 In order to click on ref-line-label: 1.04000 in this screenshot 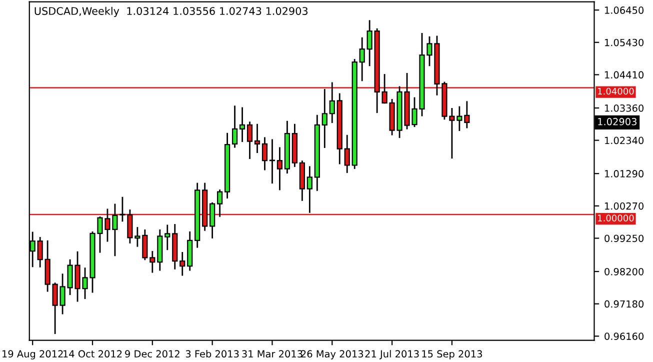, I will do `click(616, 91)`.